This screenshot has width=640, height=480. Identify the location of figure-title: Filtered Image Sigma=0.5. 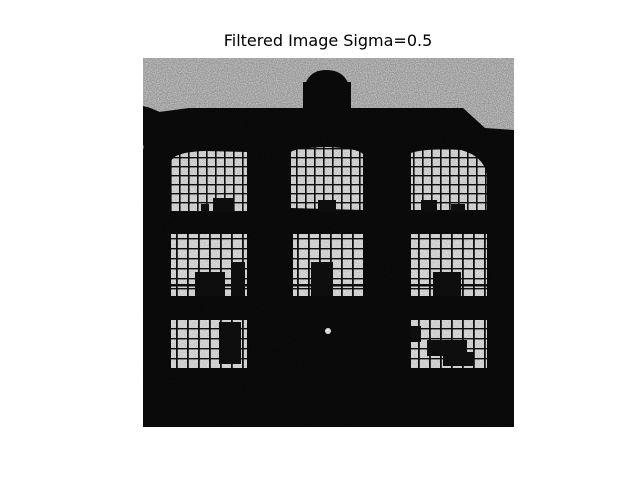
(328, 40).